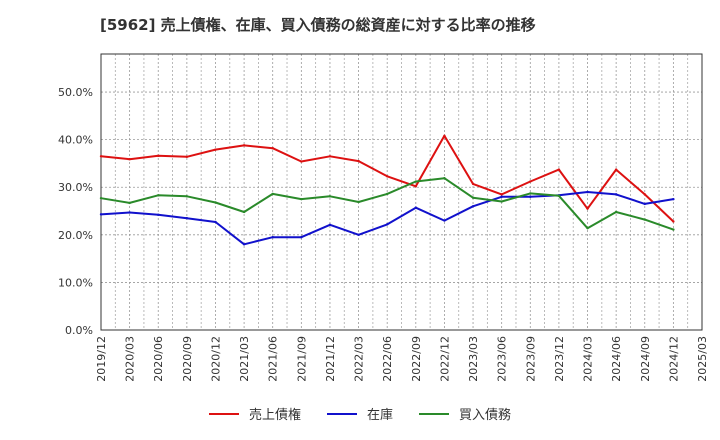 The image size is (720, 440). I want to click on x-tick-label: 2023/06, so click(502, 359).